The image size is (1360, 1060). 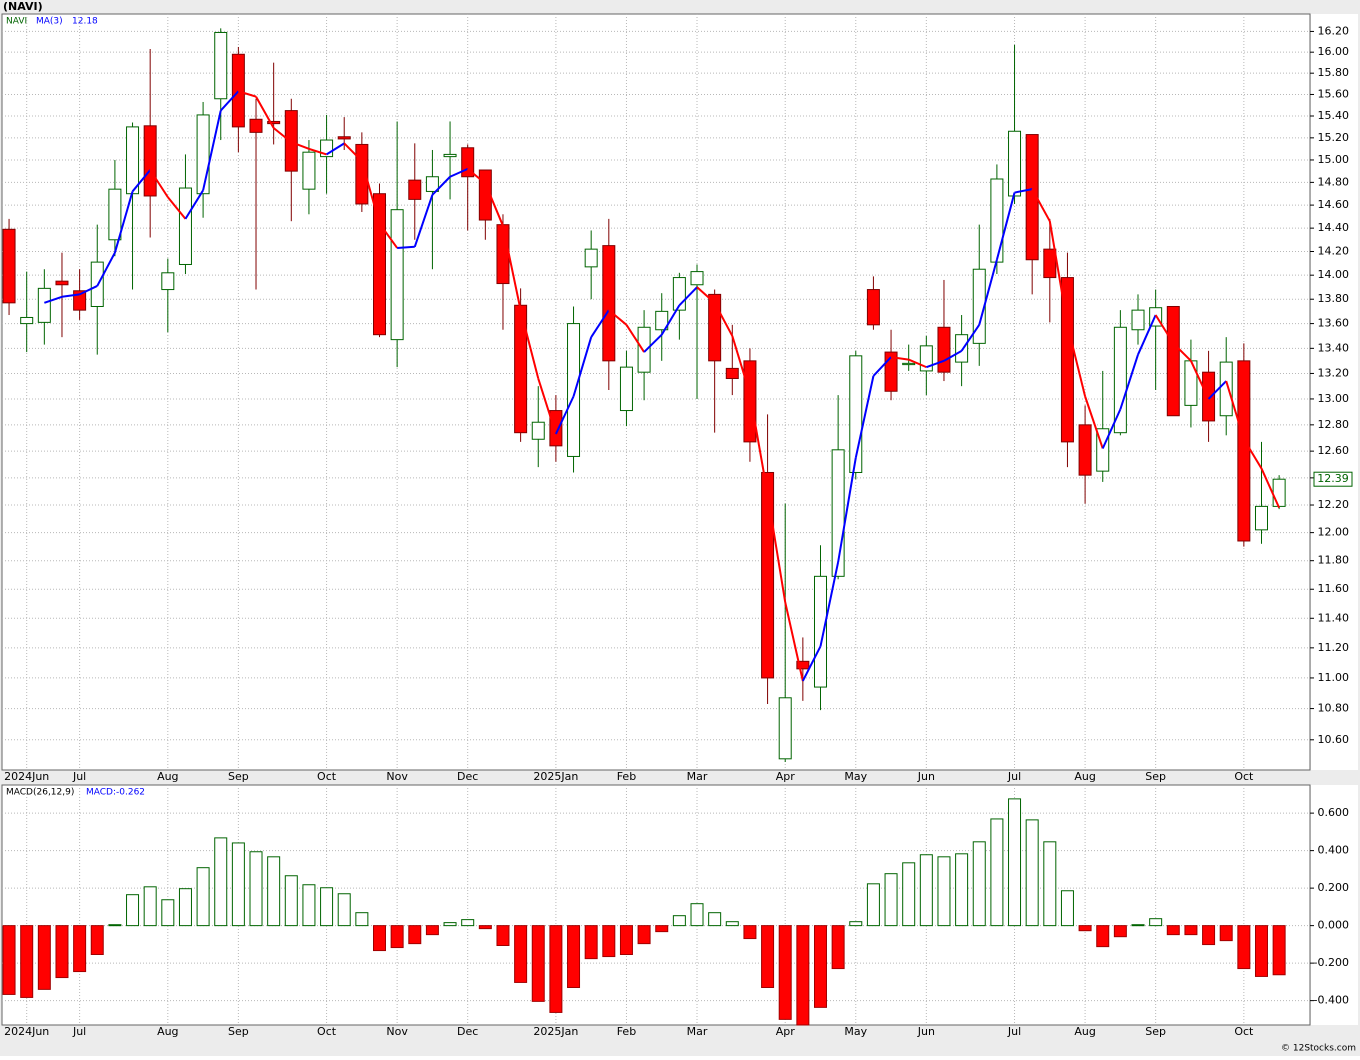 I want to click on y-tick-label: 14.20, so click(x=1334, y=250).